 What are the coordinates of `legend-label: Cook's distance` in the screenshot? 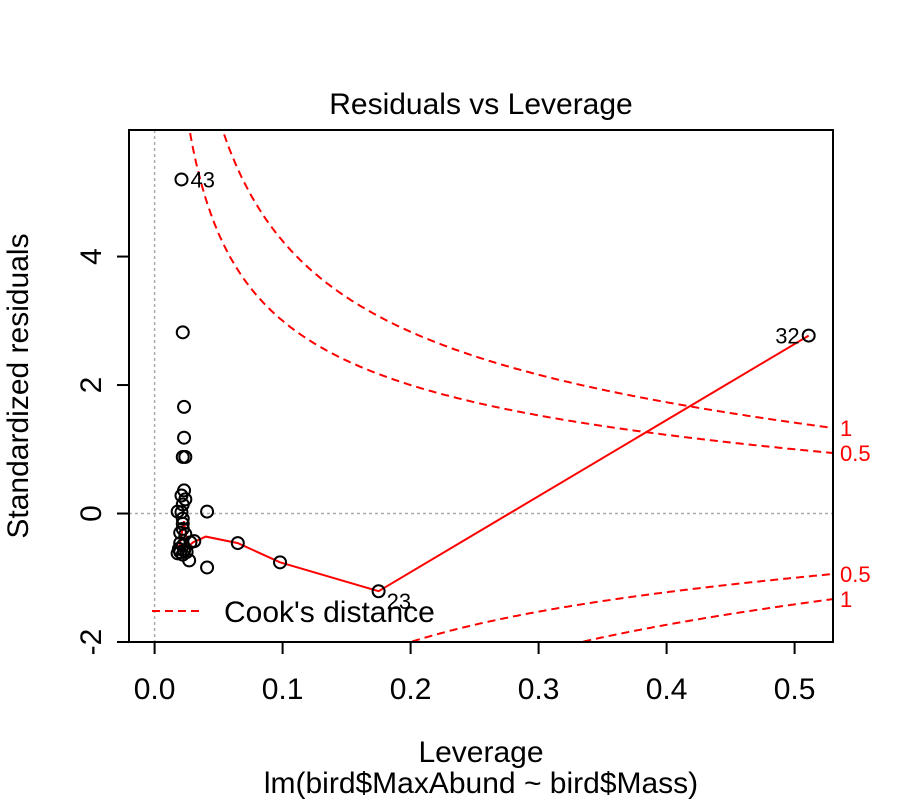 It's located at (329, 612).